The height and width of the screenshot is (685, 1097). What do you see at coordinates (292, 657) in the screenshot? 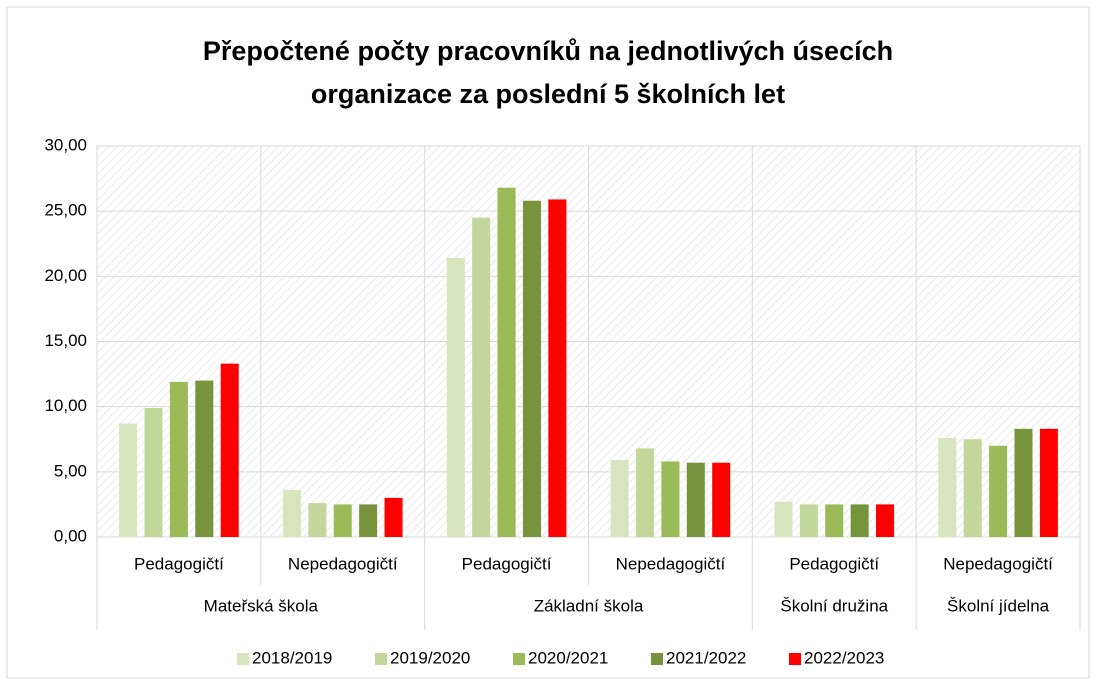
I see `legend-label: 2018/2019` at bounding box center [292, 657].